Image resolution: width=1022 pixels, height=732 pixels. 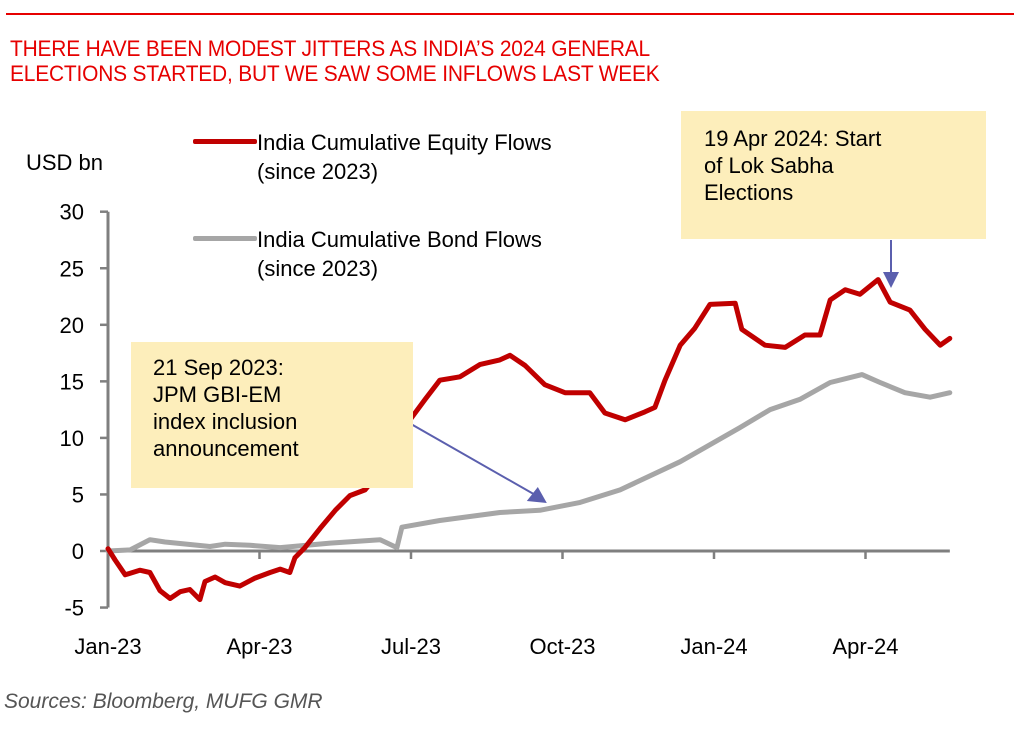 What do you see at coordinates (72, 325) in the screenshot?
I see `y-tick-label: 20` at bounding box center [72, 325].